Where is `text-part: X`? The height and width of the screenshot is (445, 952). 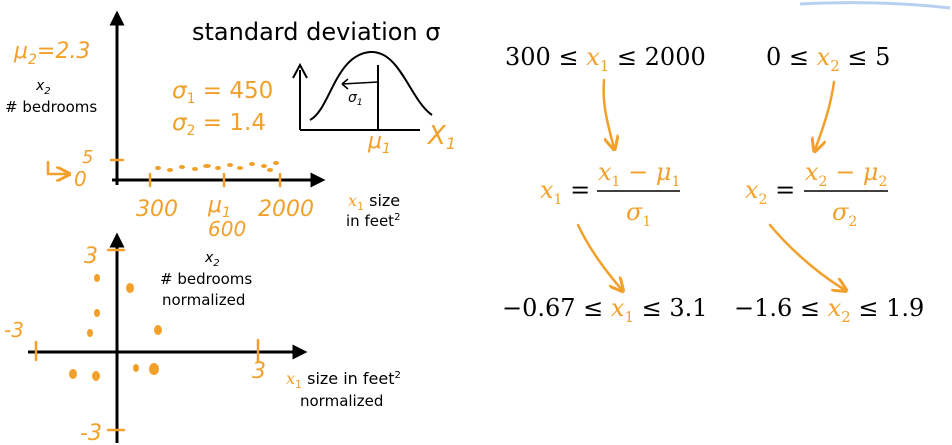 text-part: X is located at coordinates (436, 136).